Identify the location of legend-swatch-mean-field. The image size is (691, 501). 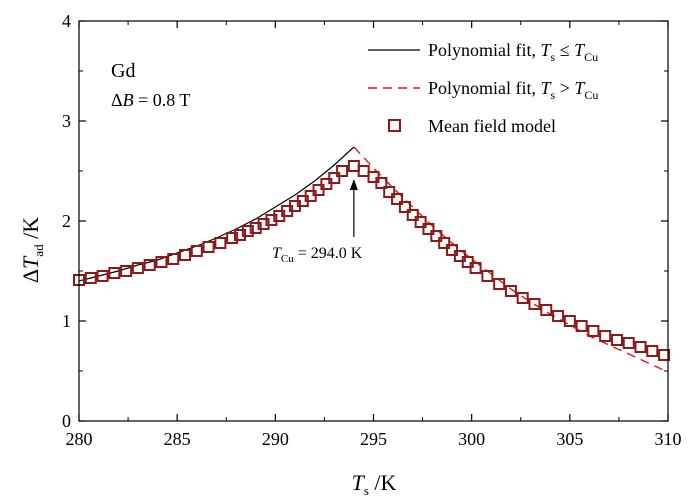
(394, 125).